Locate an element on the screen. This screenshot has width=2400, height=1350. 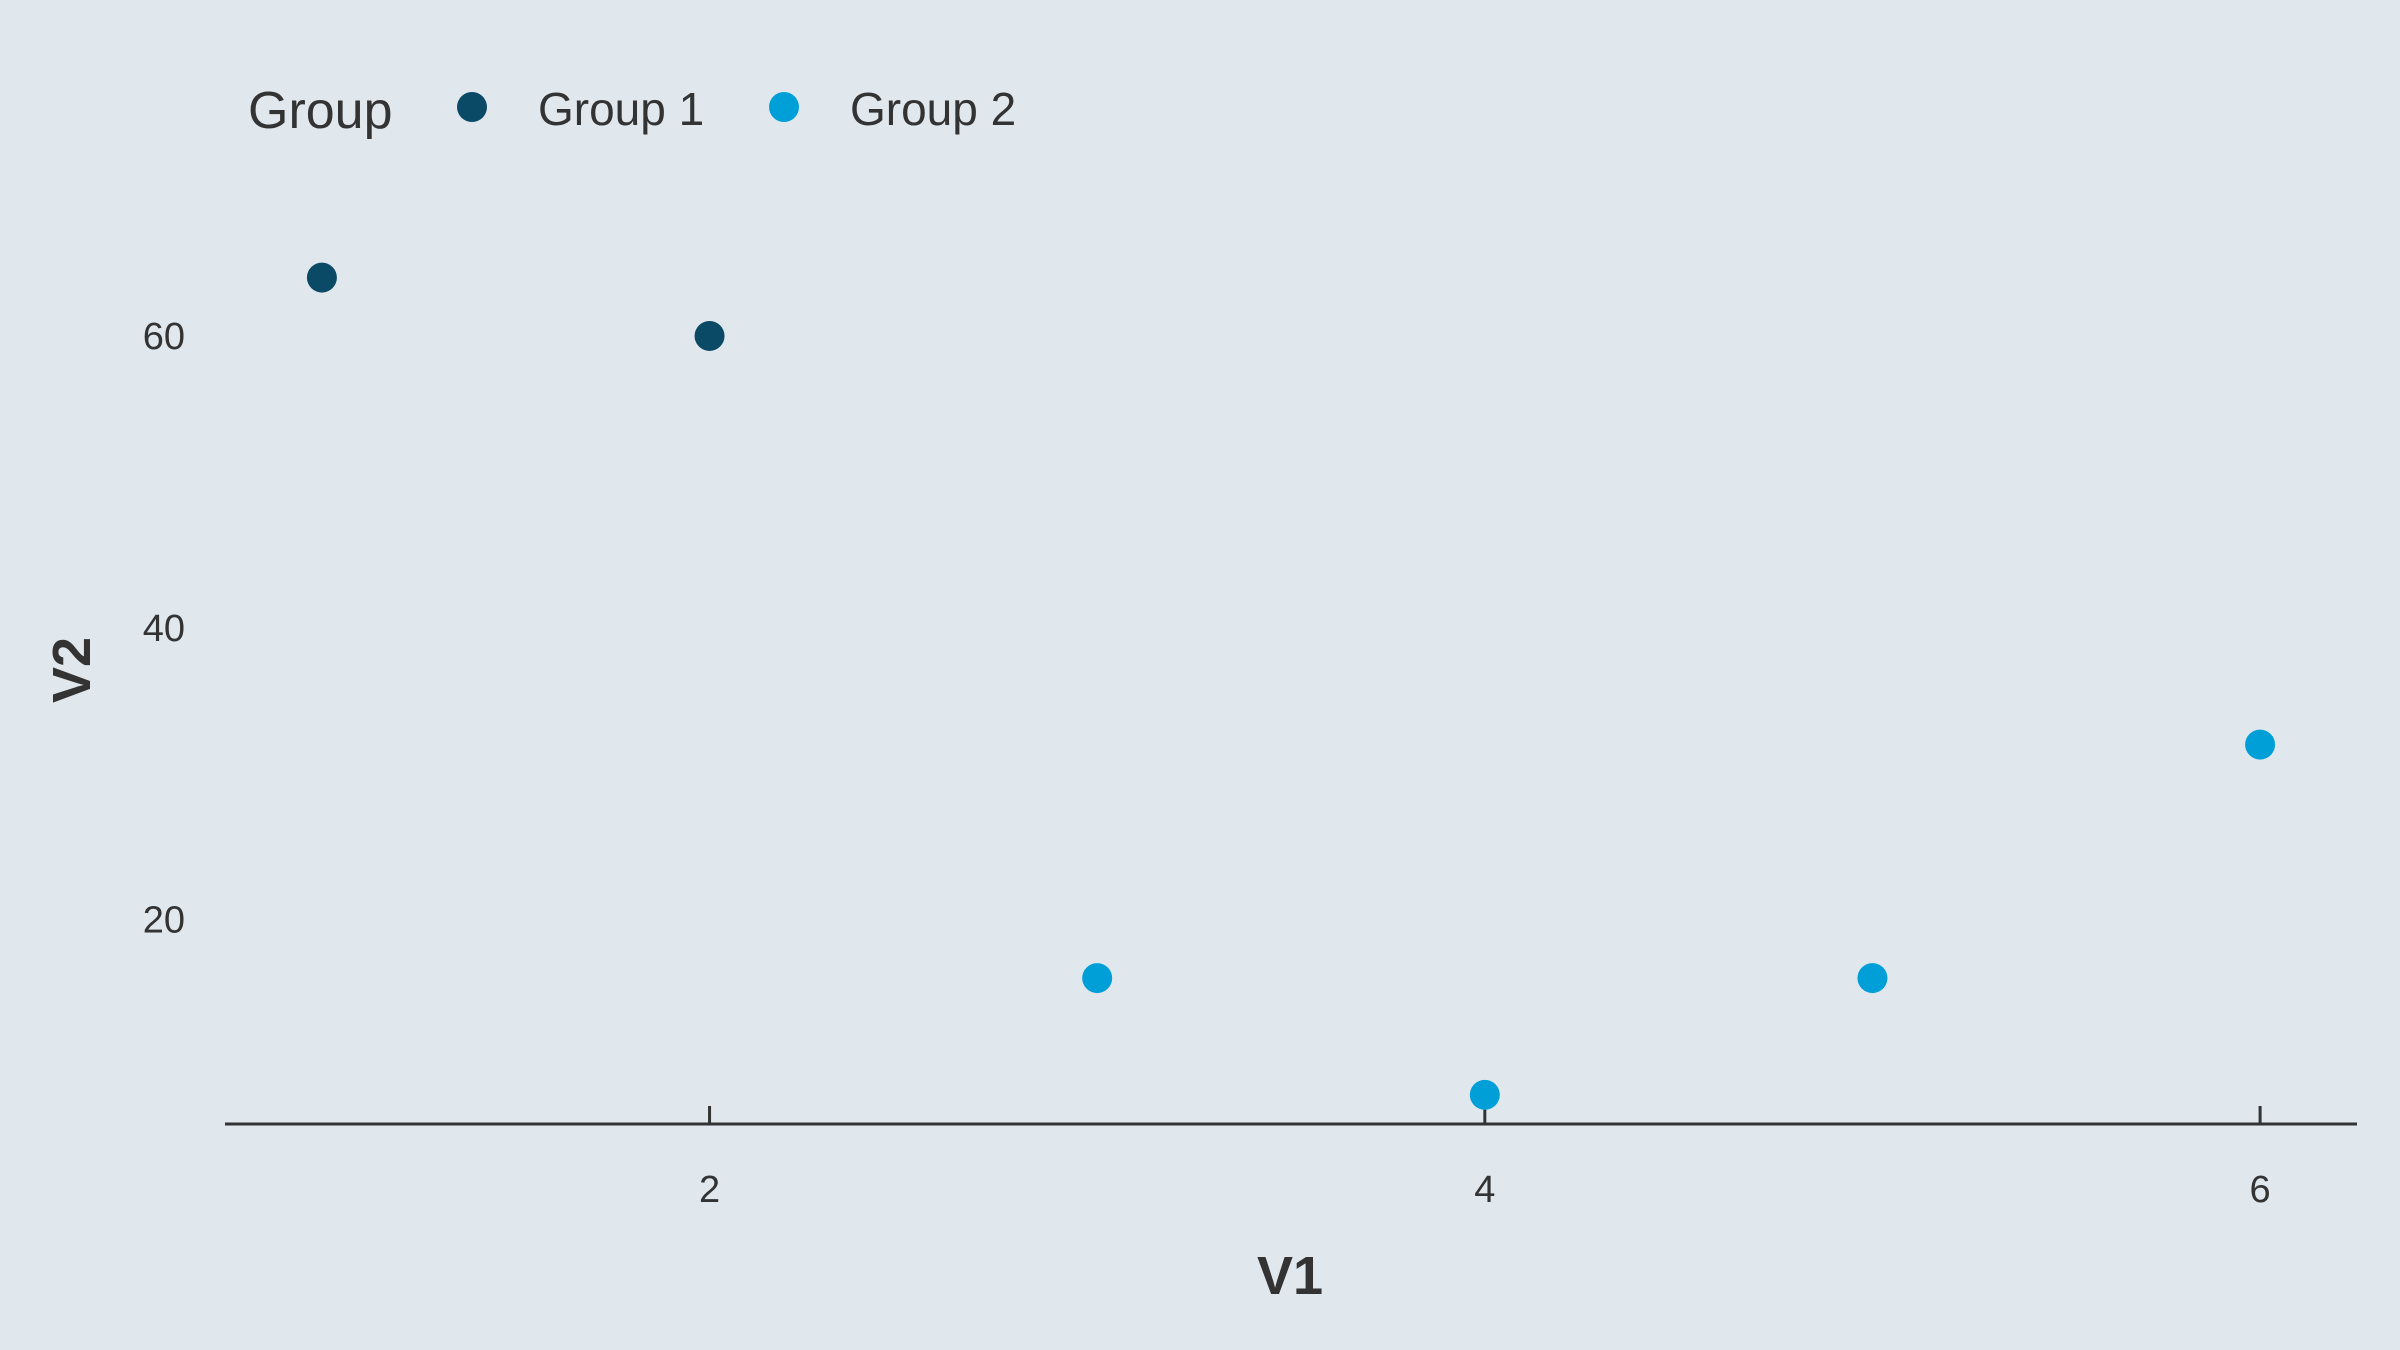
x-tick-label: 6 is located at coordinates (2260, 1190).